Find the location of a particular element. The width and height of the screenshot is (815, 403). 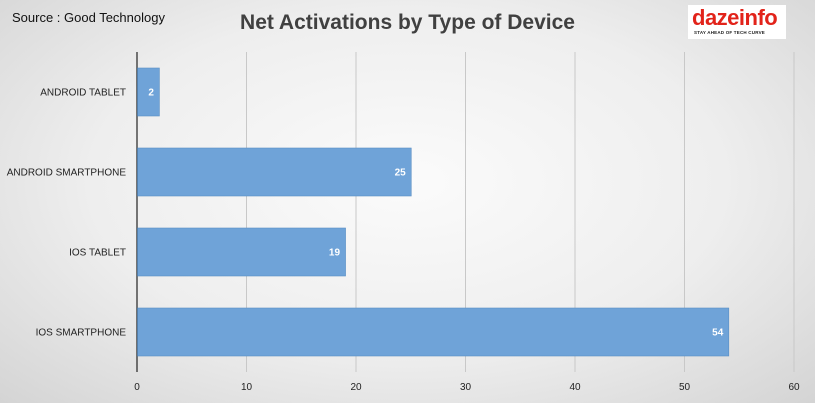

data-label: 54 is located at coordinates (718, 333).